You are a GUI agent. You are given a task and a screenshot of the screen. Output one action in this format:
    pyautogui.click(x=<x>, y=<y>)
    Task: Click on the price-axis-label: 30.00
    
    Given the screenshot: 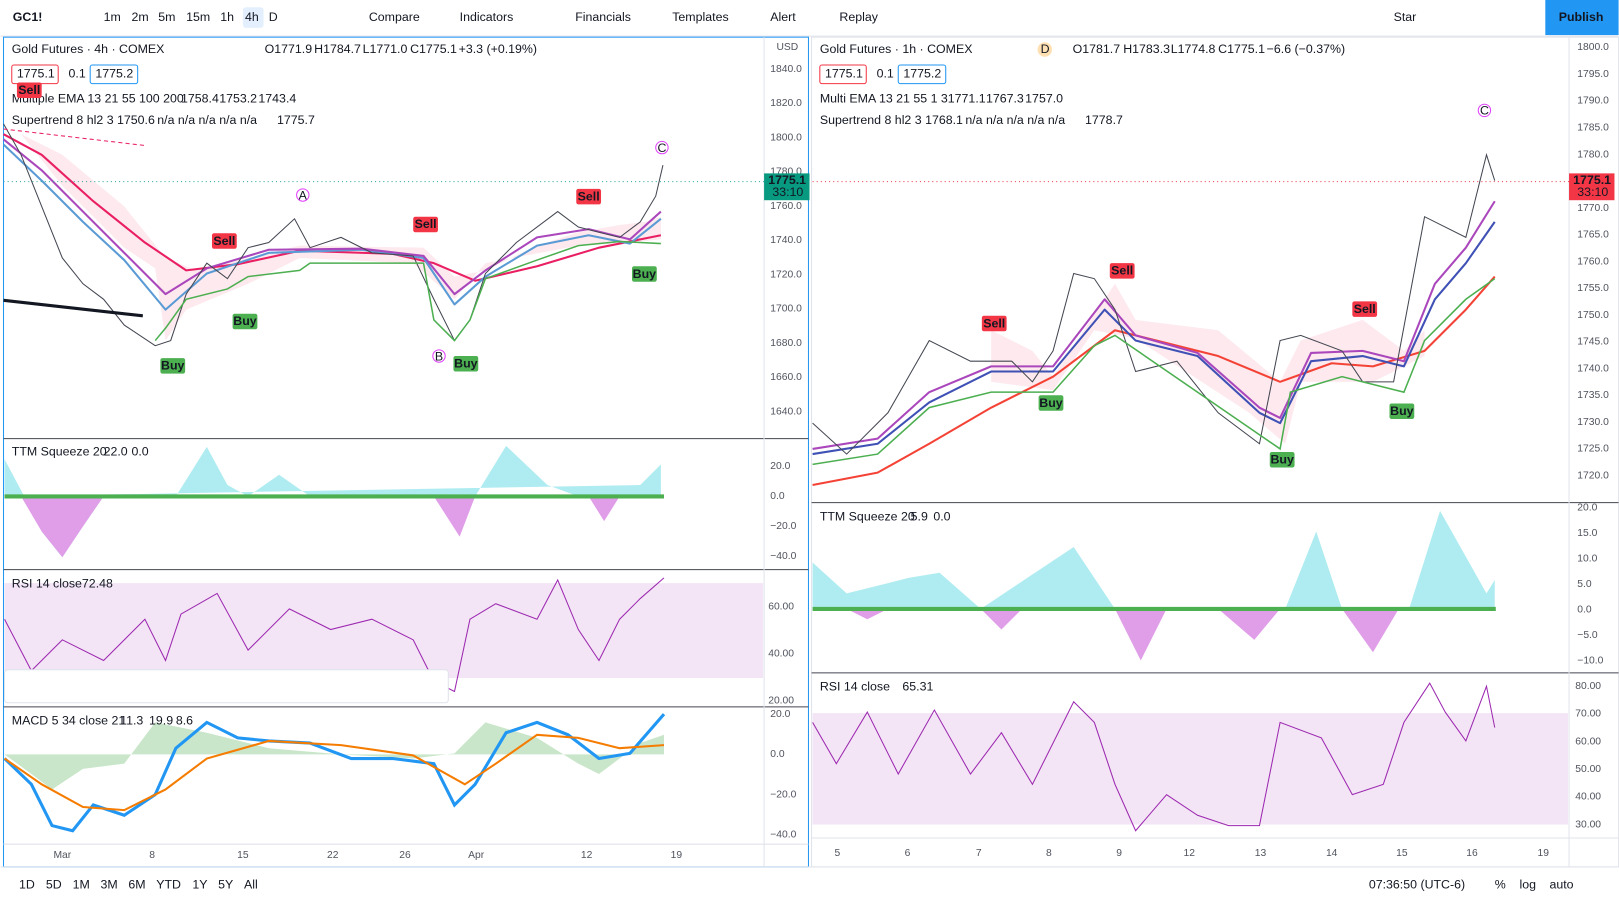 What is the action you would take?
    pyautogui.click(x=1588, y=824)
    